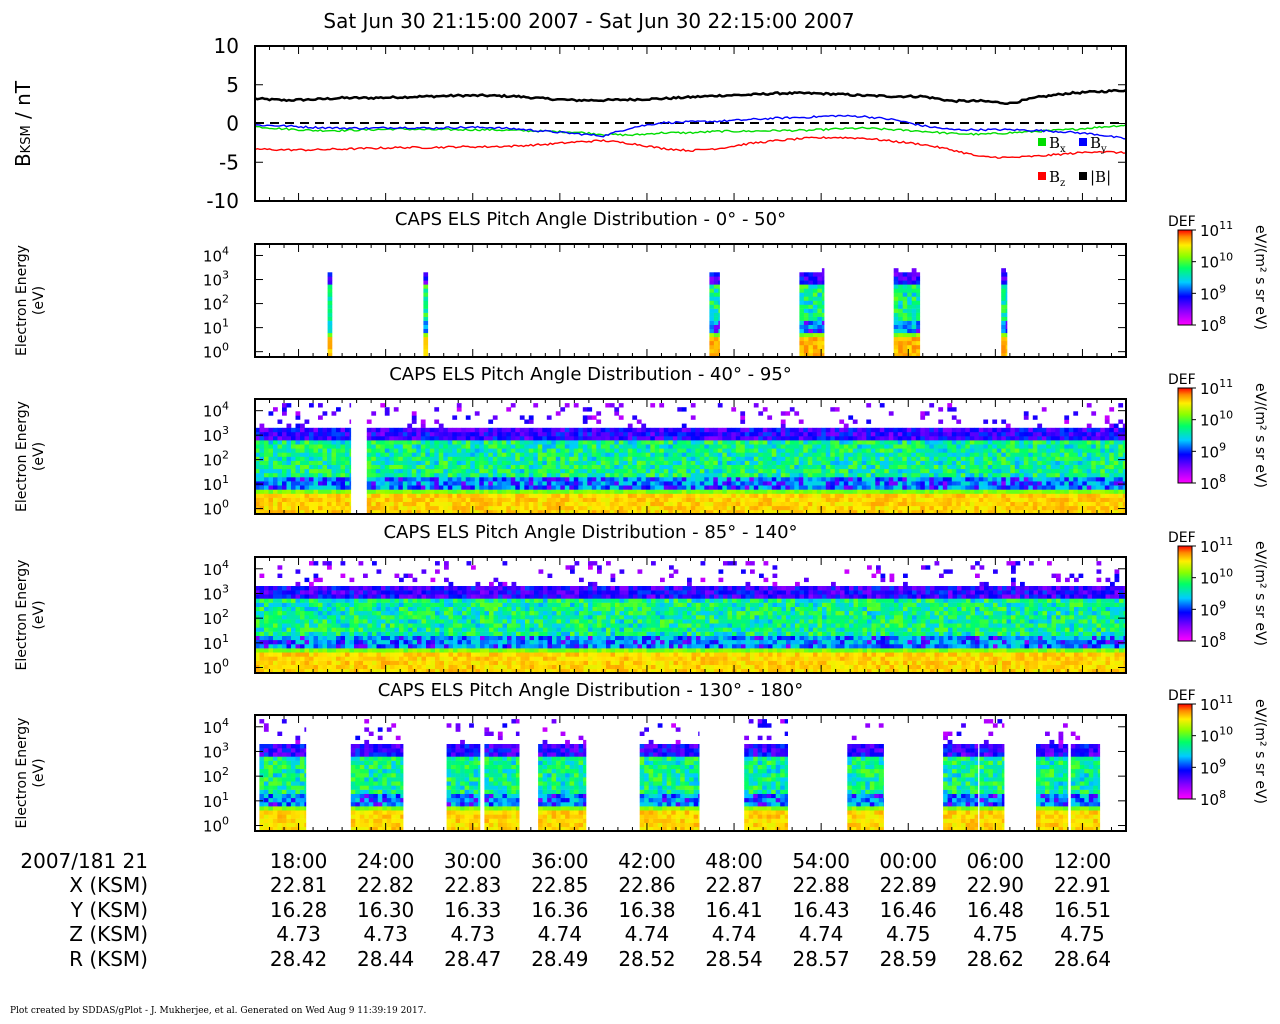 This screenshot has height=1024, width=1280. Describe the element at coordinates (225, 299) in the screenshot. I see `energy-tick-exp: 2` at that location.